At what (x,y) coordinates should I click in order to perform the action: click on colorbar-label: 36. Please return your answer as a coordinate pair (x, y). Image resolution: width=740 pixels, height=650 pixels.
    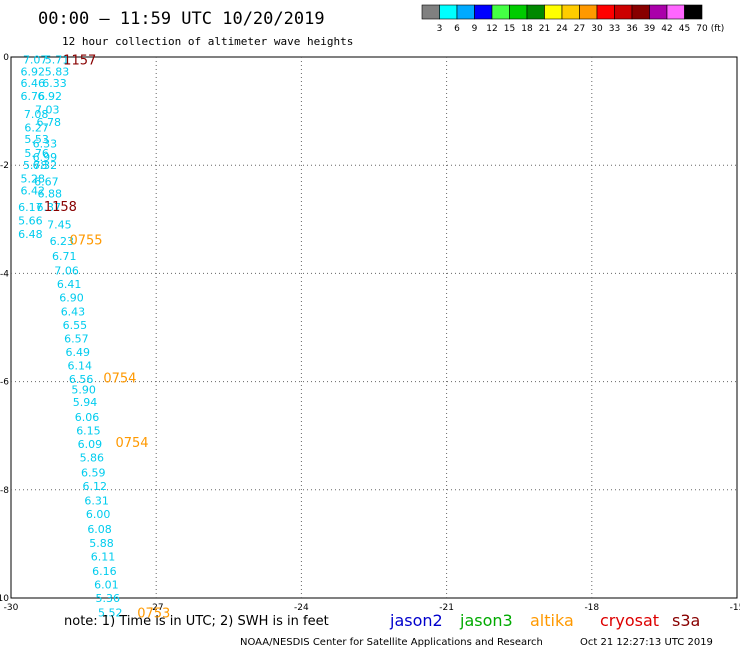
    Looking at the image, I should click on (632, 29).